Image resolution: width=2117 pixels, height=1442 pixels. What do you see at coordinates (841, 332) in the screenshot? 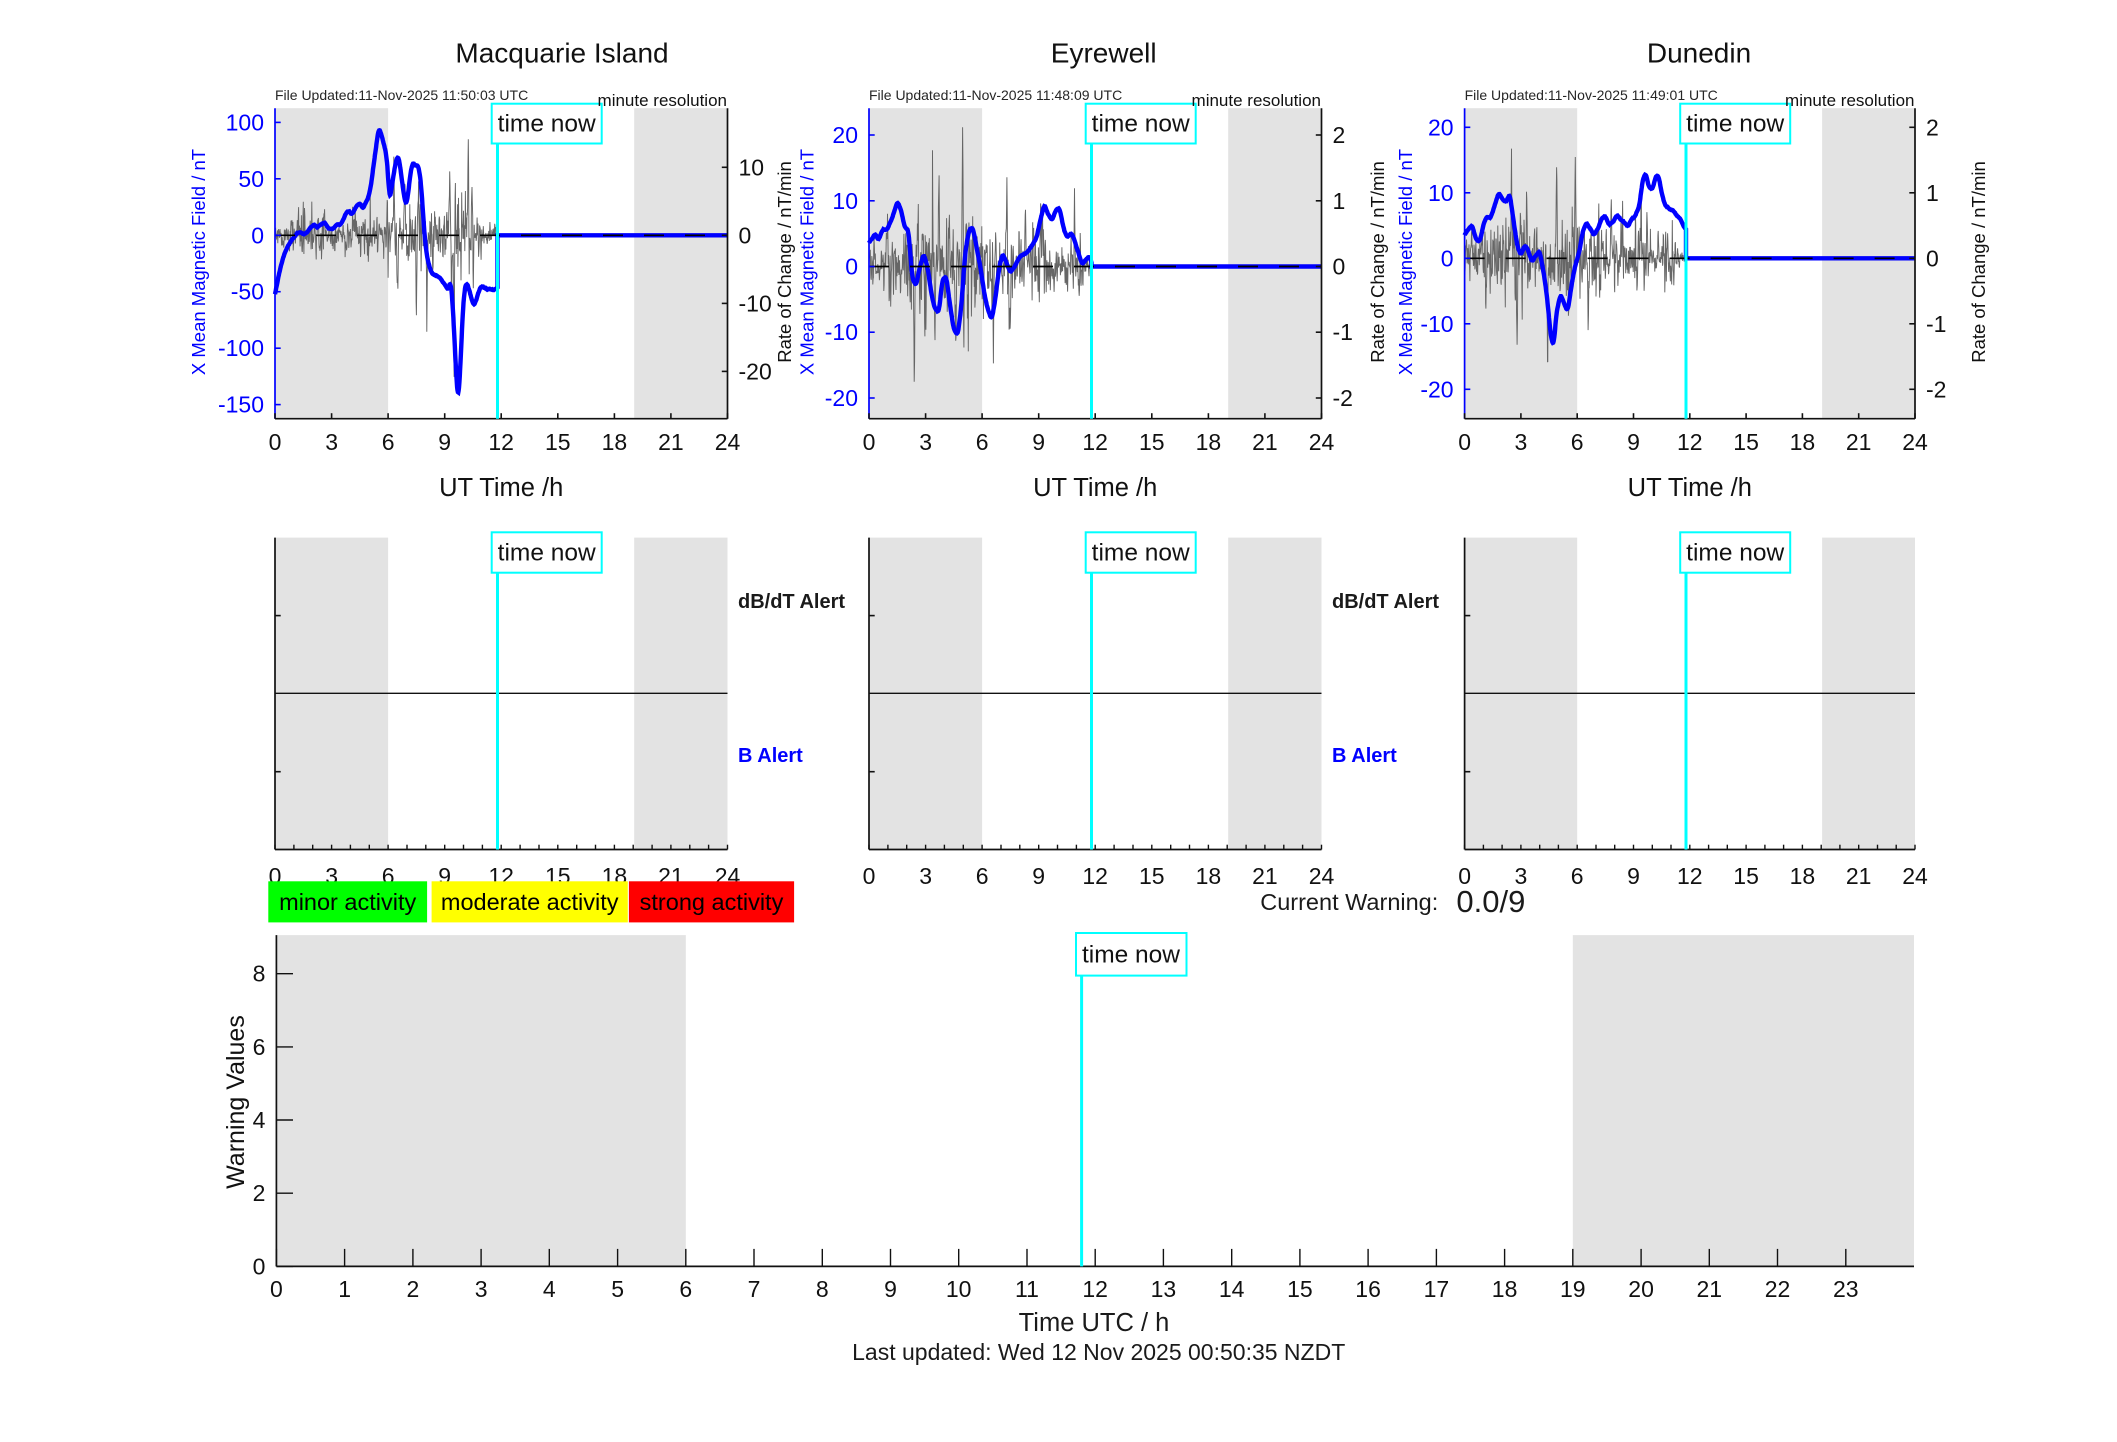
I see `svg-text: -10` at bounding box center [841, 332].